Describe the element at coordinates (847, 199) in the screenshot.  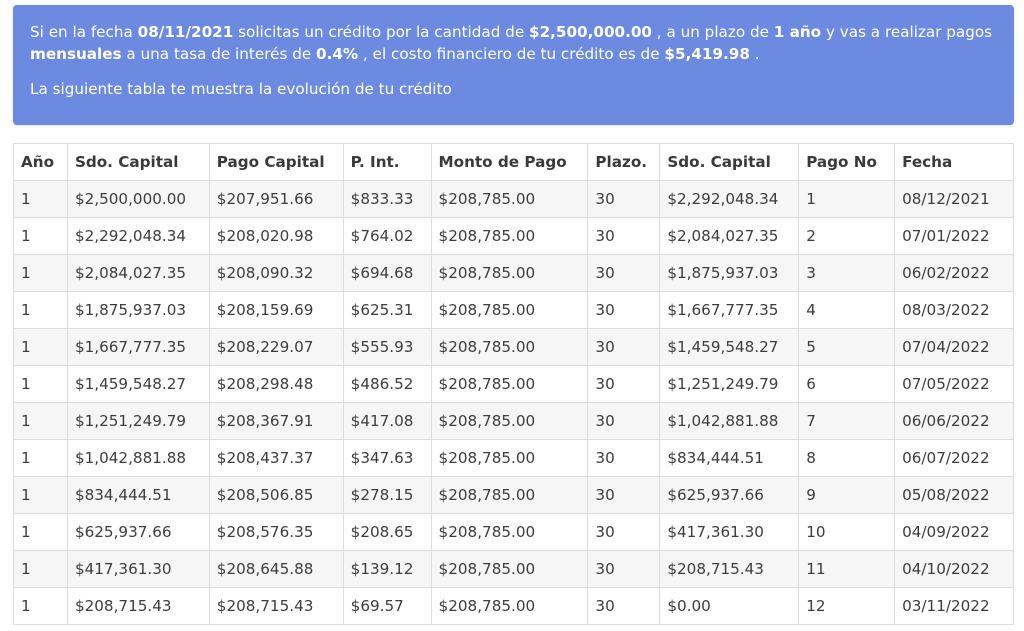
I see `payment-number-cell: 1` at that location.